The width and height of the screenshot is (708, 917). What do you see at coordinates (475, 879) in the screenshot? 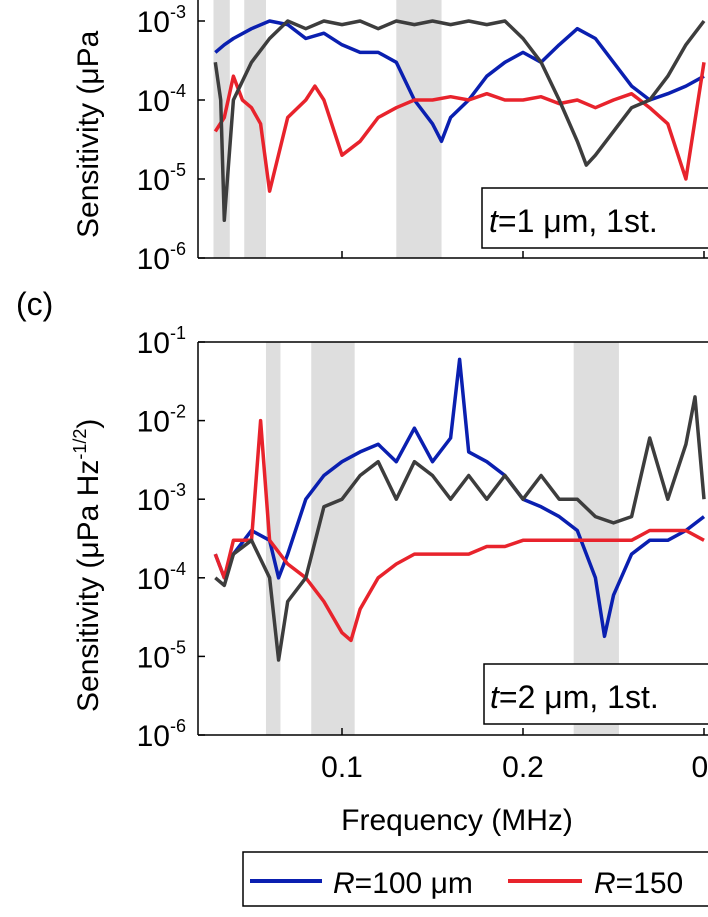
I see `legend: R=100 μm R=150` at bounding box center [475, 879].